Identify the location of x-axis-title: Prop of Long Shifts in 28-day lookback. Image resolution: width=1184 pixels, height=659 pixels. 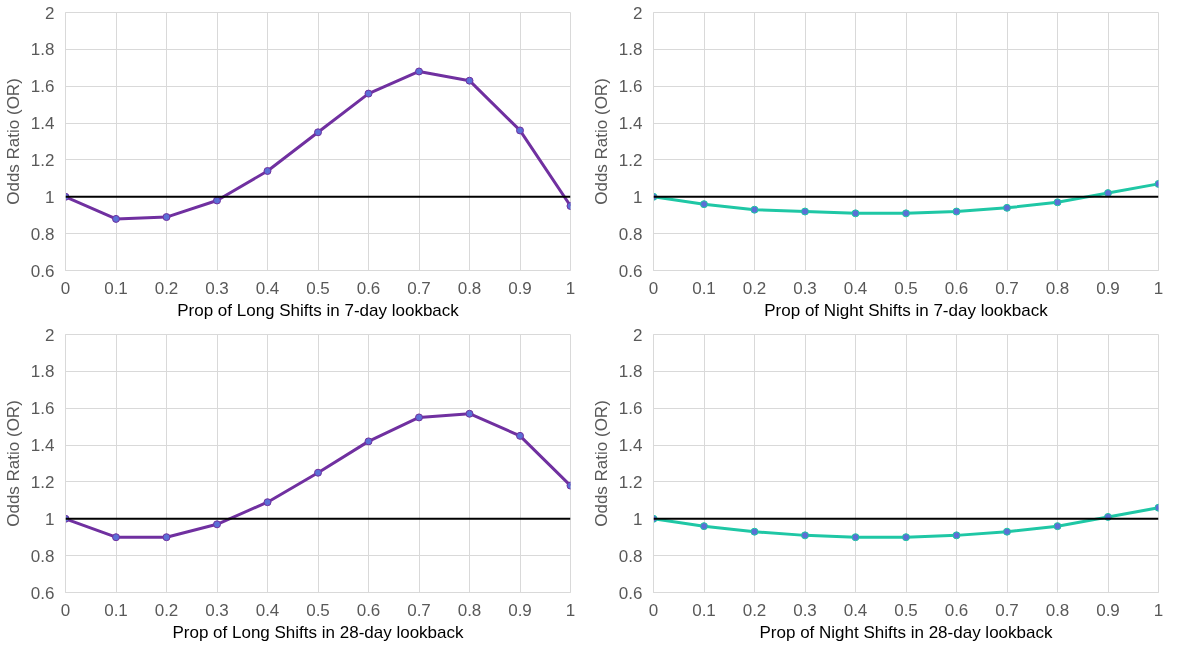
(318, 632).